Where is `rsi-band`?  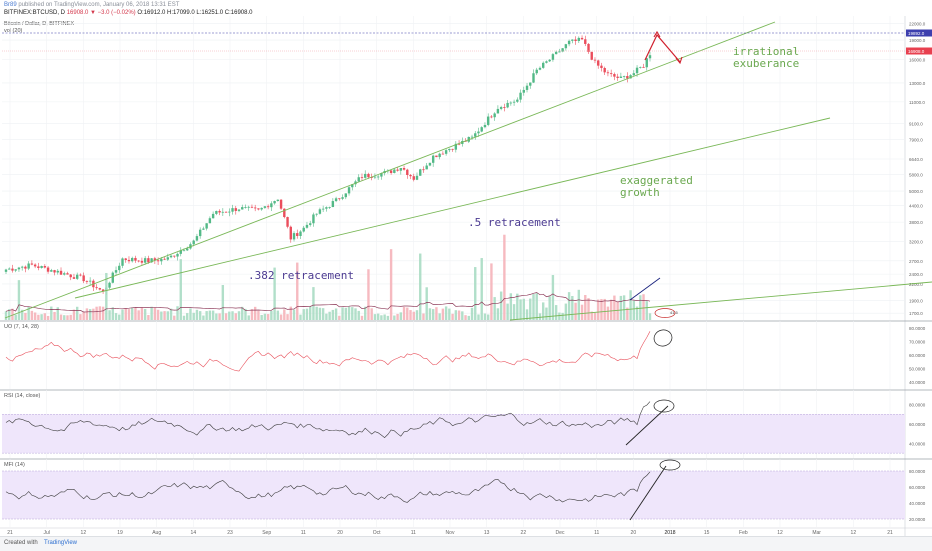
rsi-band is located at coordinates (453, 434).